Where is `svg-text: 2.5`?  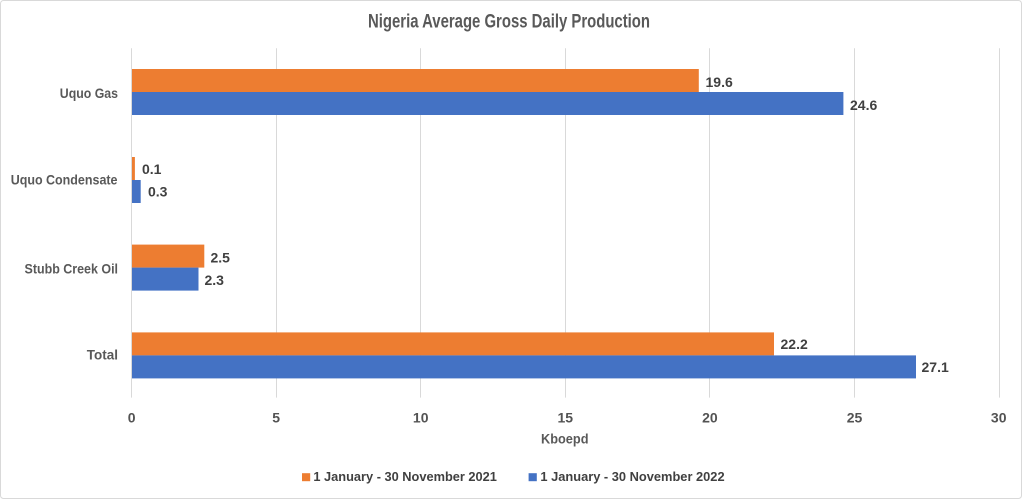
svg-text: 2.5 is located at coordinates (221, 258).